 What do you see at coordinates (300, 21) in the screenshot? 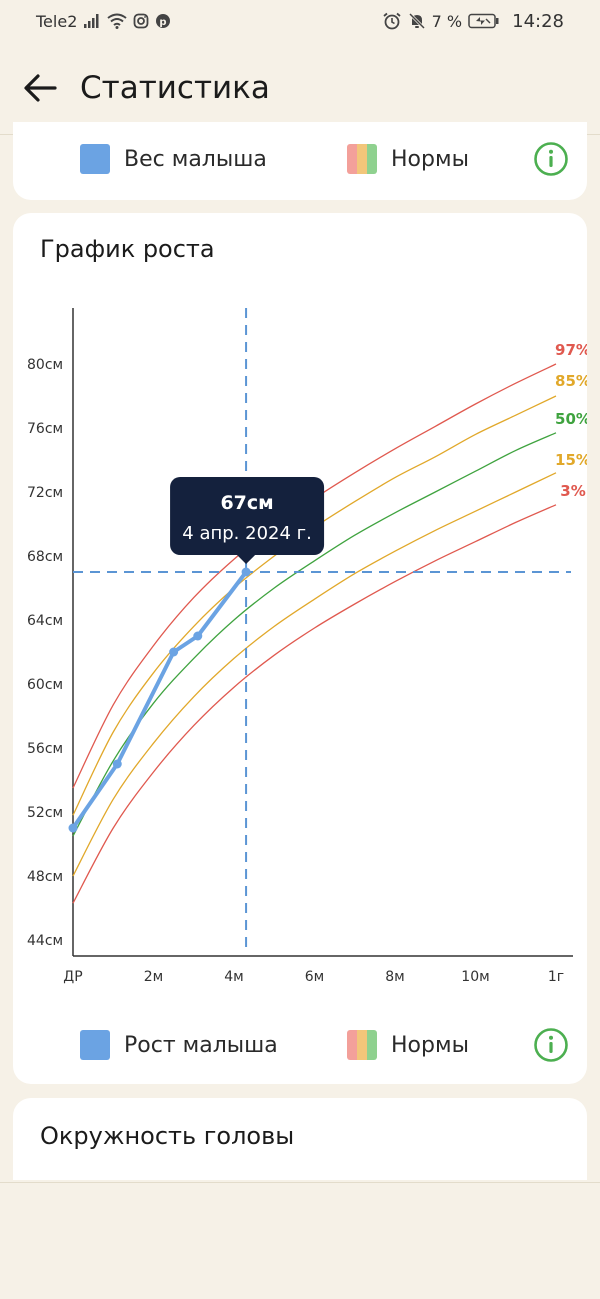
I see `status-bar: Tele2 p` at bounding box center [300, 21].